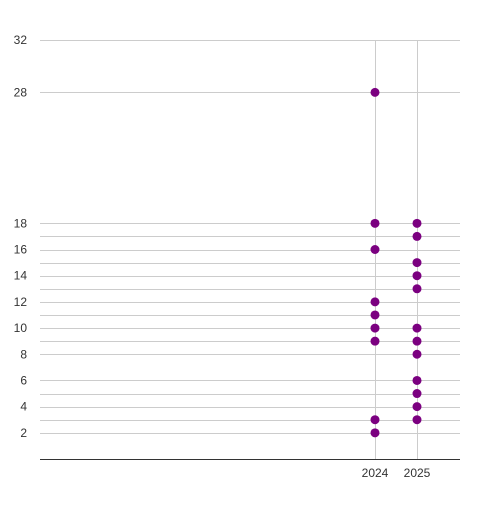 The height and width of the screenshot is (505, 500). I want to click on x-tick-label: 2024, so click(375, 473).